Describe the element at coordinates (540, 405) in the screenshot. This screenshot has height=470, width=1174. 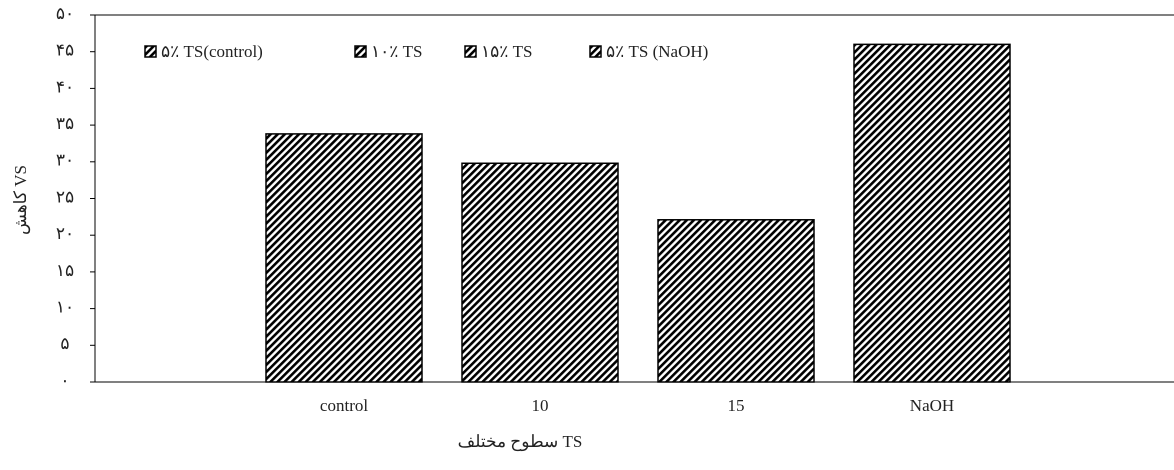
I see `x-tick-label: 10` at that location.